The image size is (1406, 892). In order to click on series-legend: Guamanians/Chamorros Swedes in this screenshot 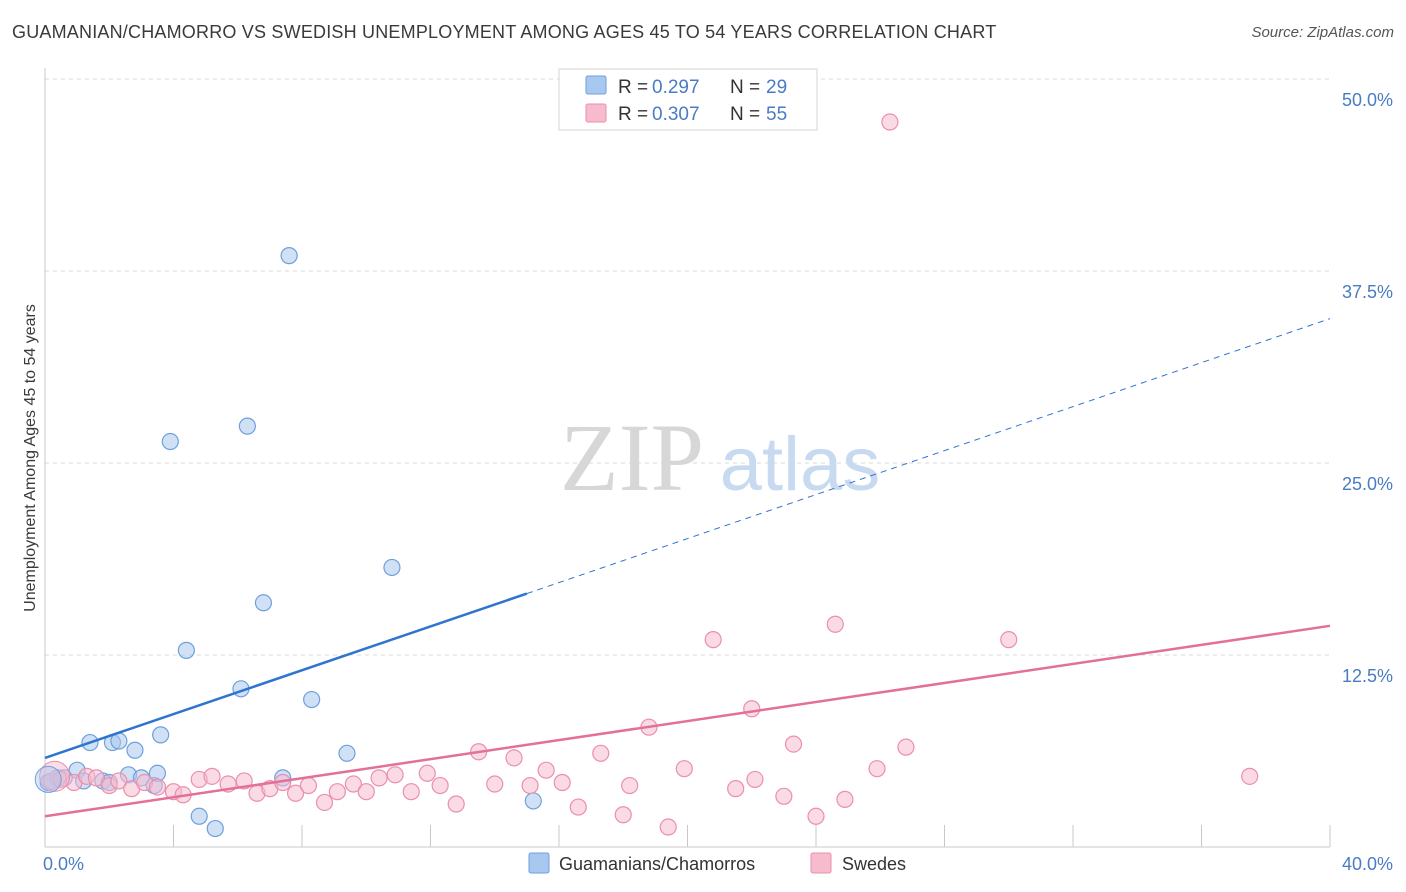, I will do `click(717, 863)`.